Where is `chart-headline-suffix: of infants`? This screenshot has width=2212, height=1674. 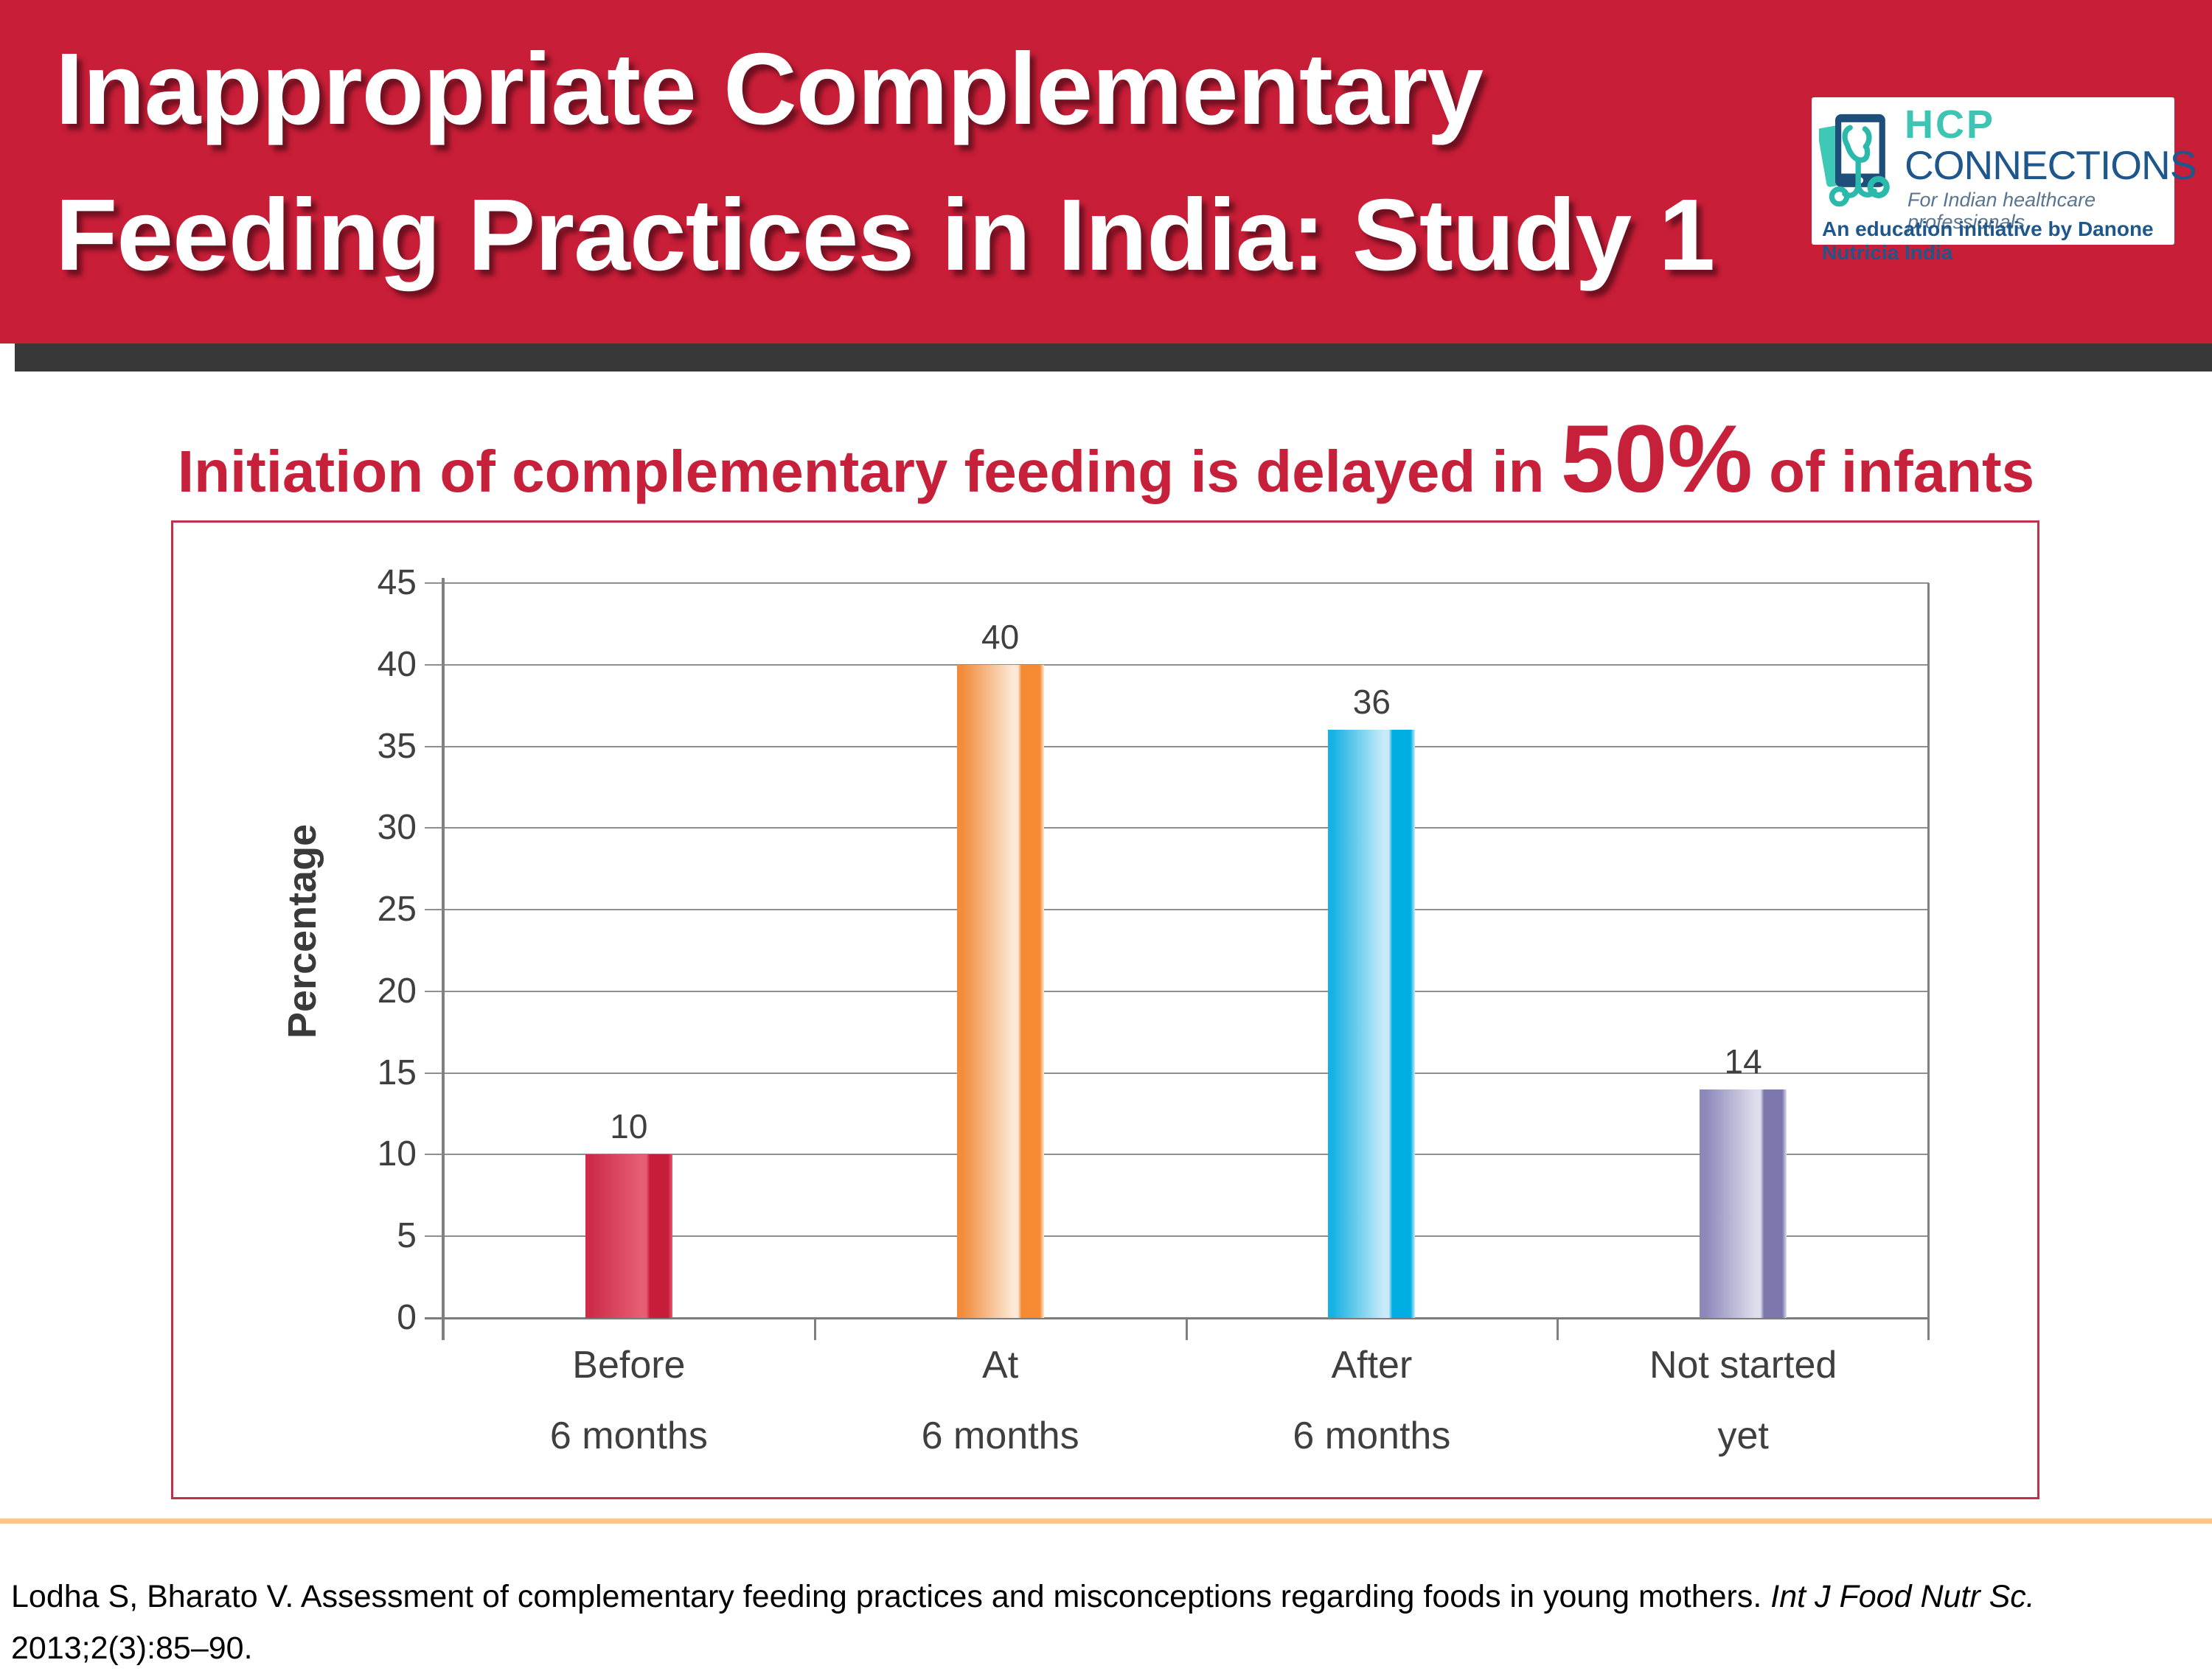 chart-headline-suffix: of infants is located at coordinates (1893, 471).